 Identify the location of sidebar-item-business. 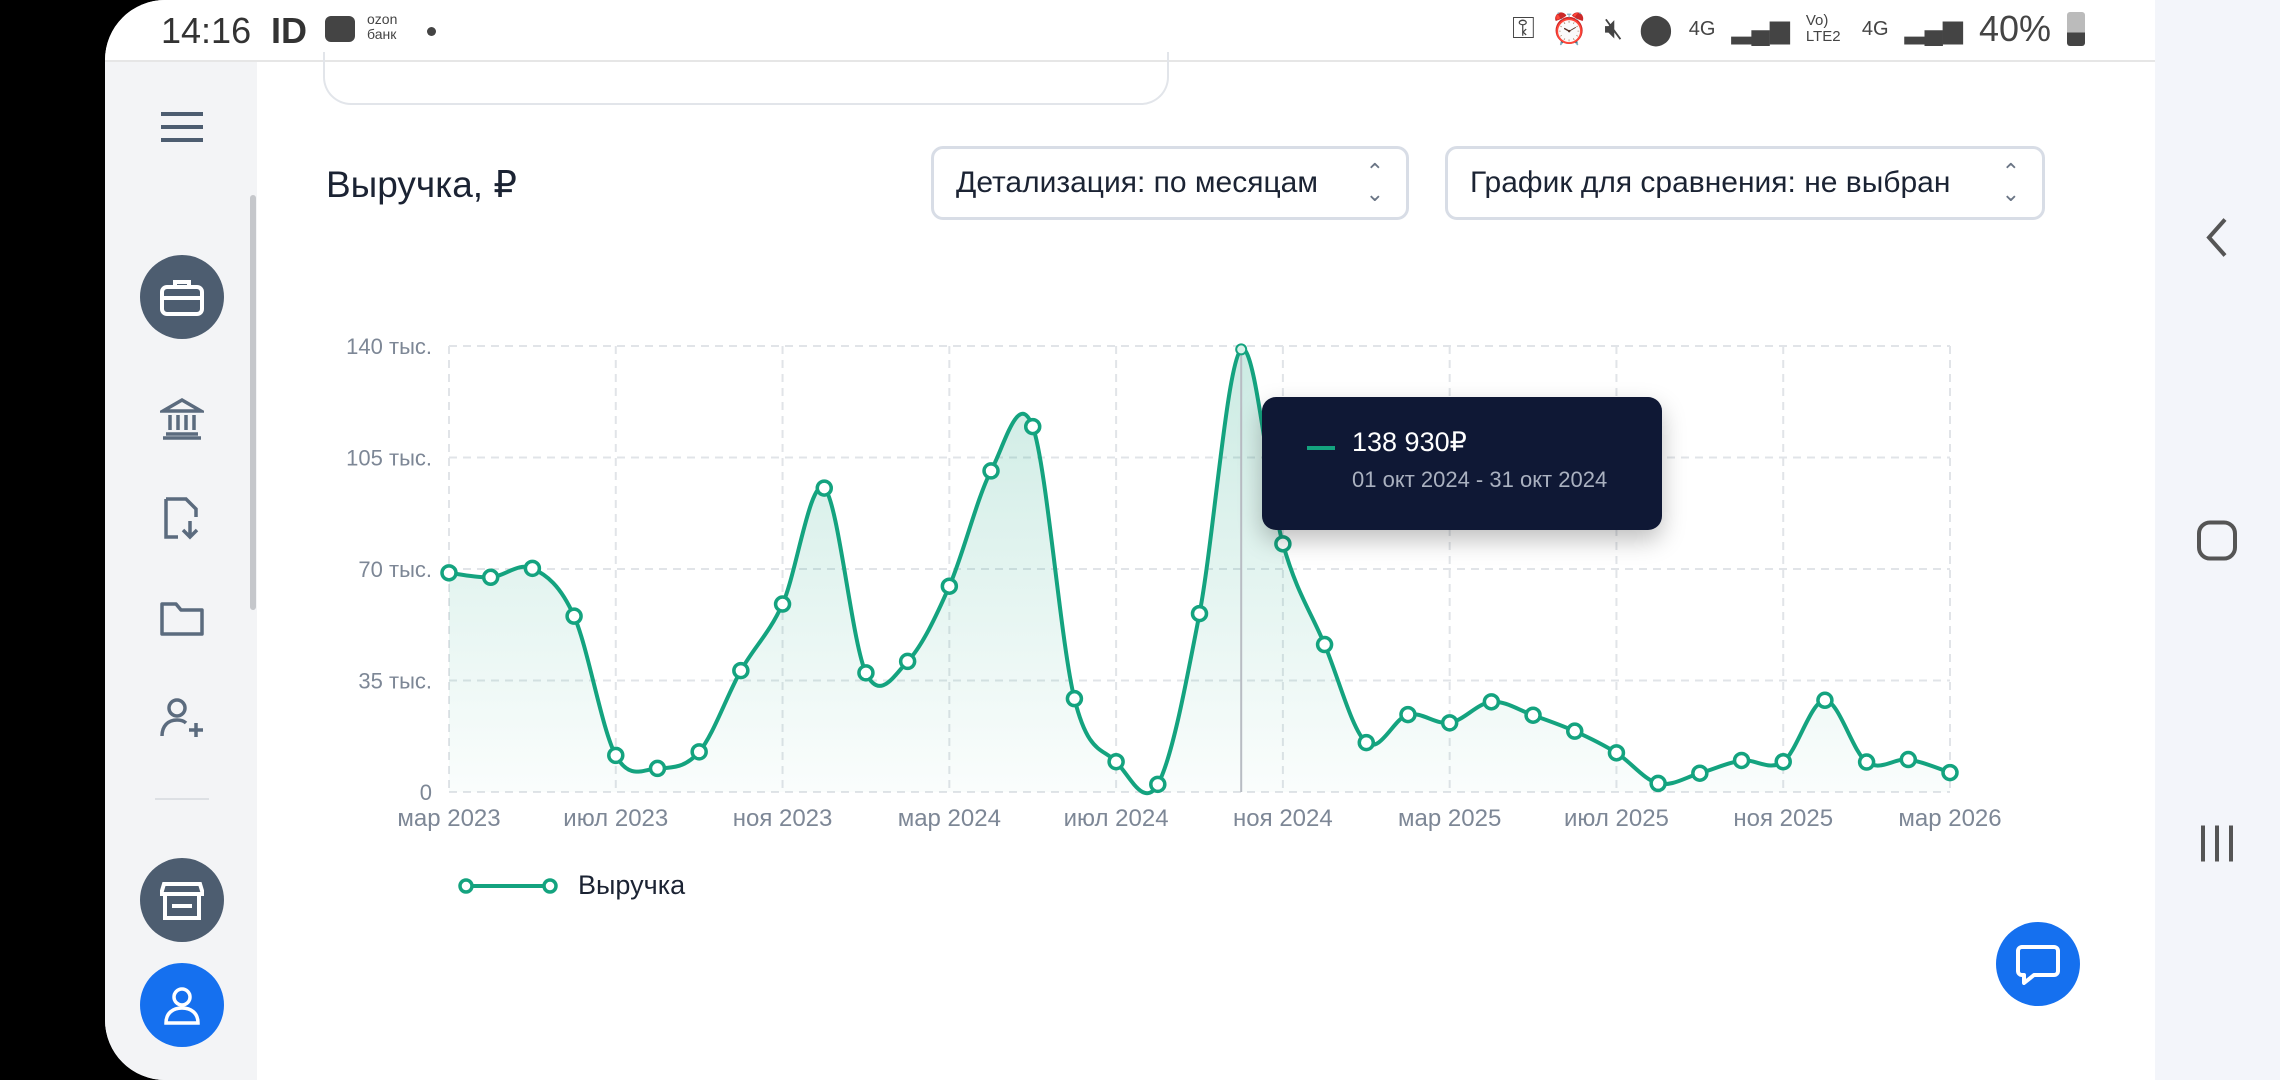
(182, 297).